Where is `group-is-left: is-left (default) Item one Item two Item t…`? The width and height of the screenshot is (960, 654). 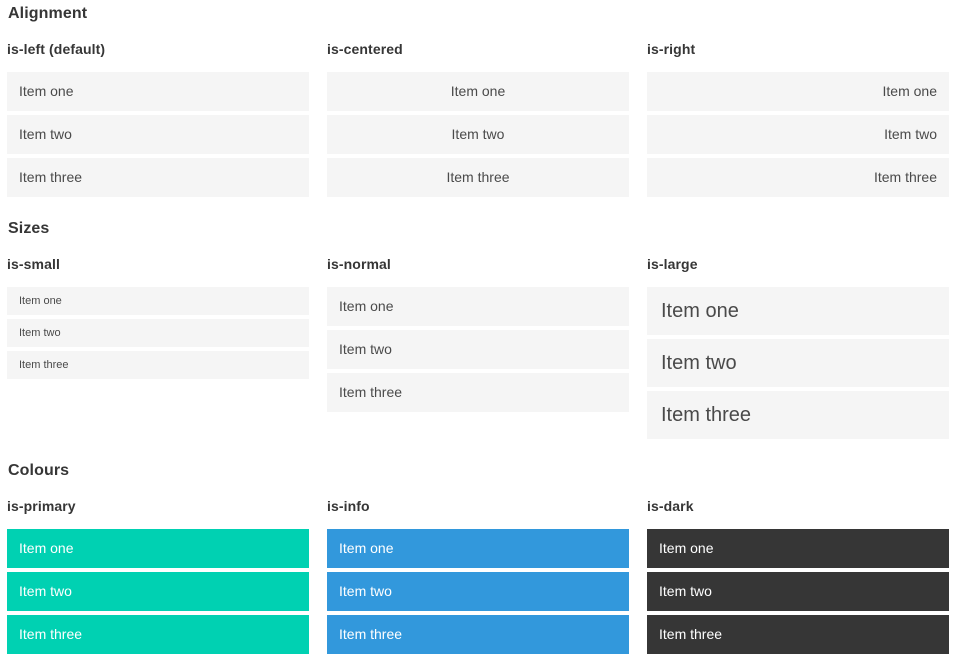
group-is-left: is-left (default) Item one Item two Item t… is located at coordinates (158, 121).